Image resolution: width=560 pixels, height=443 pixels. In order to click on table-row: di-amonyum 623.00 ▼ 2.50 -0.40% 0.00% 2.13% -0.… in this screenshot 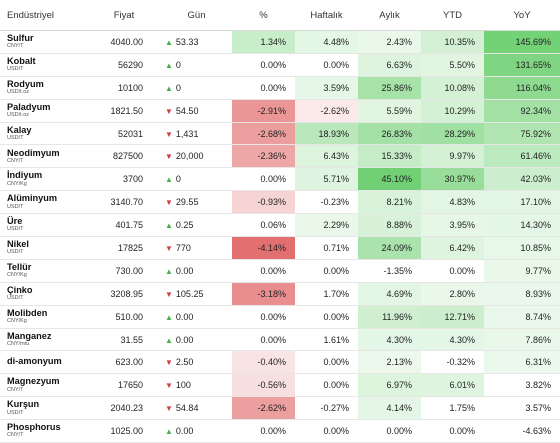, I will do `click(280, 362)`.